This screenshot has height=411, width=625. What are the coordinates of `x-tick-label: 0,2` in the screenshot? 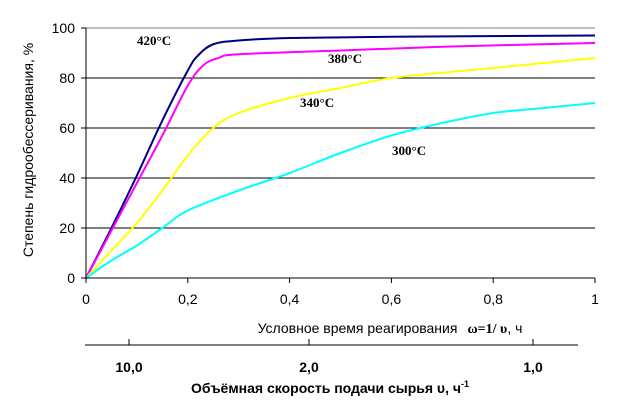 It's located at (188, 299).